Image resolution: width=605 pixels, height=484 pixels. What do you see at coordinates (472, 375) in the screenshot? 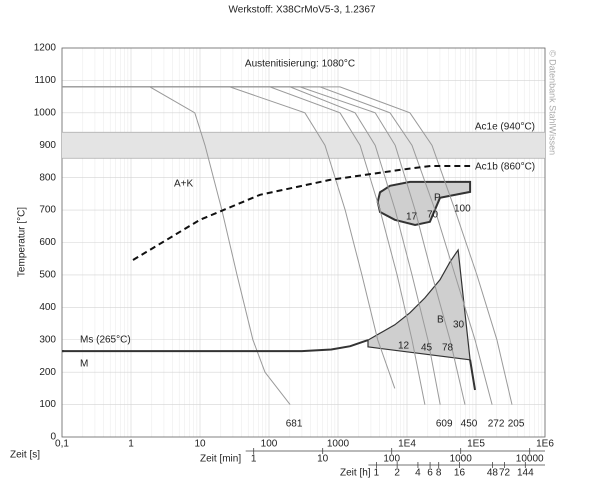
I see `bainite-tail` at bounding box center [472, 375].